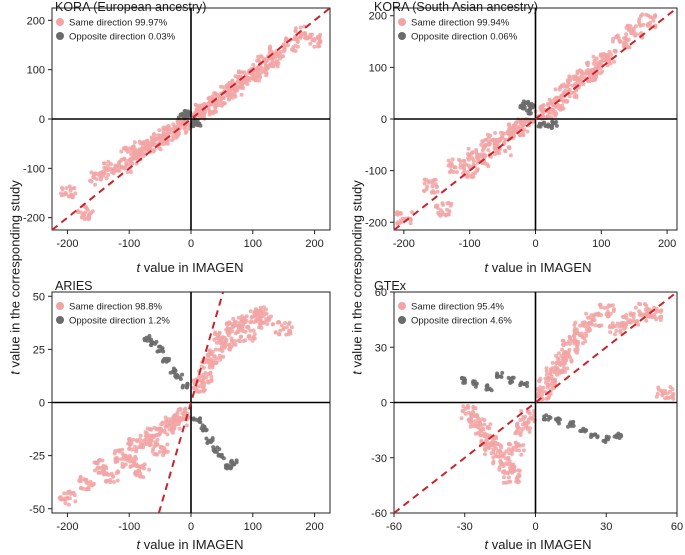  What do you see at coordinates (376, 223) in the screenshot?
I see `y-tick-label: -200` at bounding box center [376, 223].